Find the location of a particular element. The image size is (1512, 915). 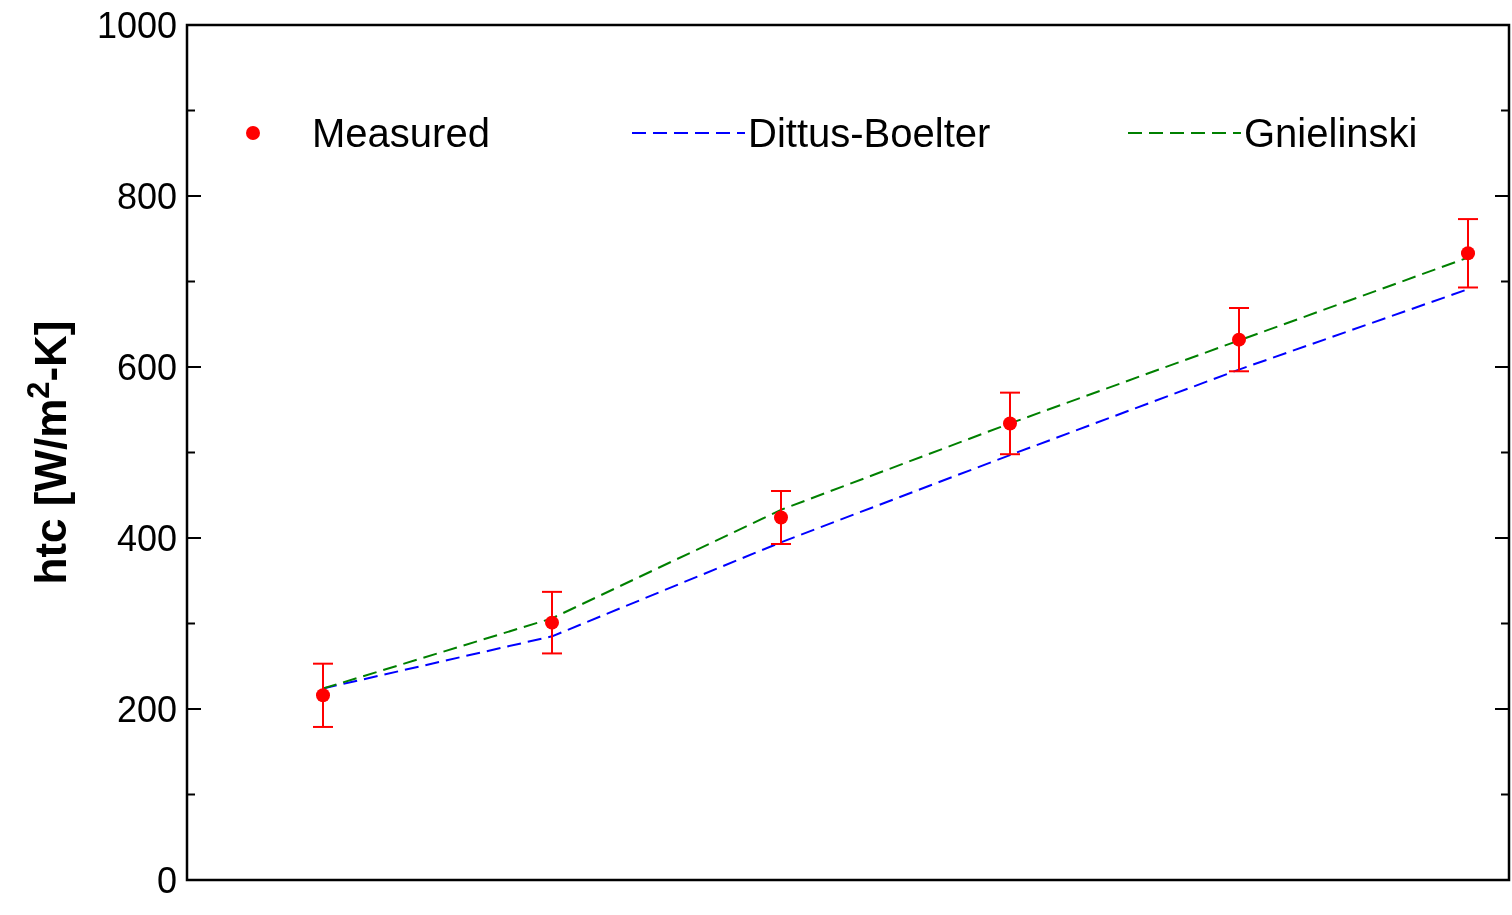

y-tick-label: 800 is located at coordinates (146, 196).